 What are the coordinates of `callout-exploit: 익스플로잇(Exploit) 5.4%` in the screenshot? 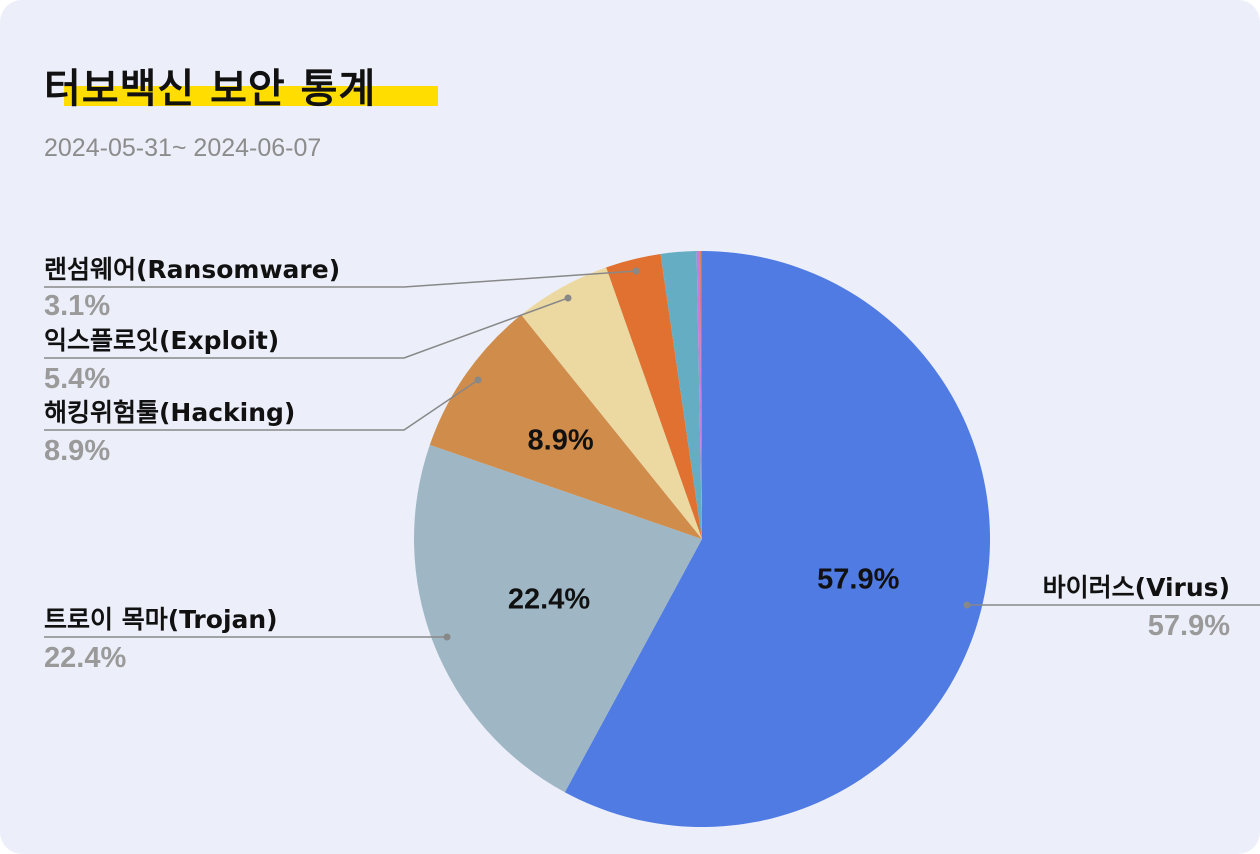 It's located at (308, 344).